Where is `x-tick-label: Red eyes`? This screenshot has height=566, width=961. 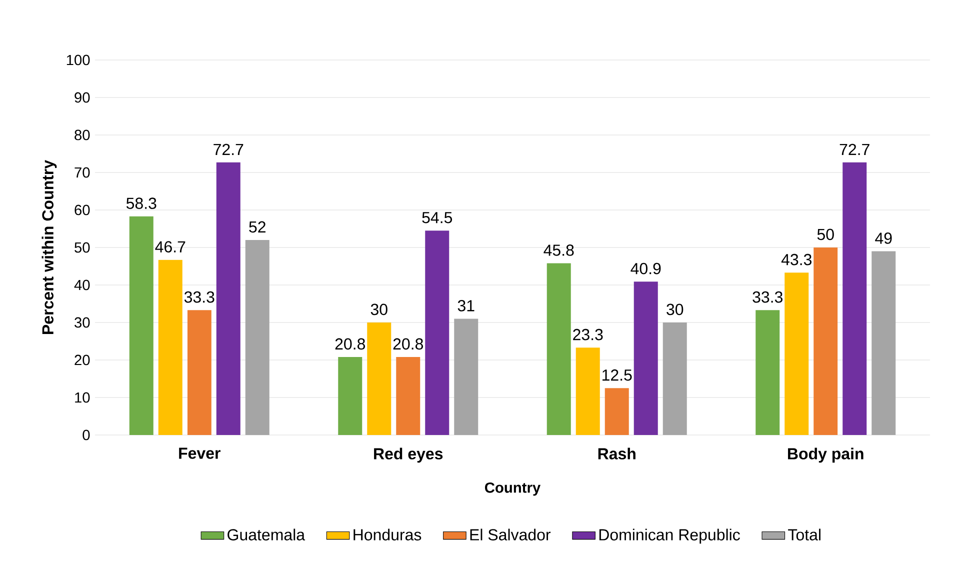
x-tick-label: Red eyes is located at coordinates (408, 455).